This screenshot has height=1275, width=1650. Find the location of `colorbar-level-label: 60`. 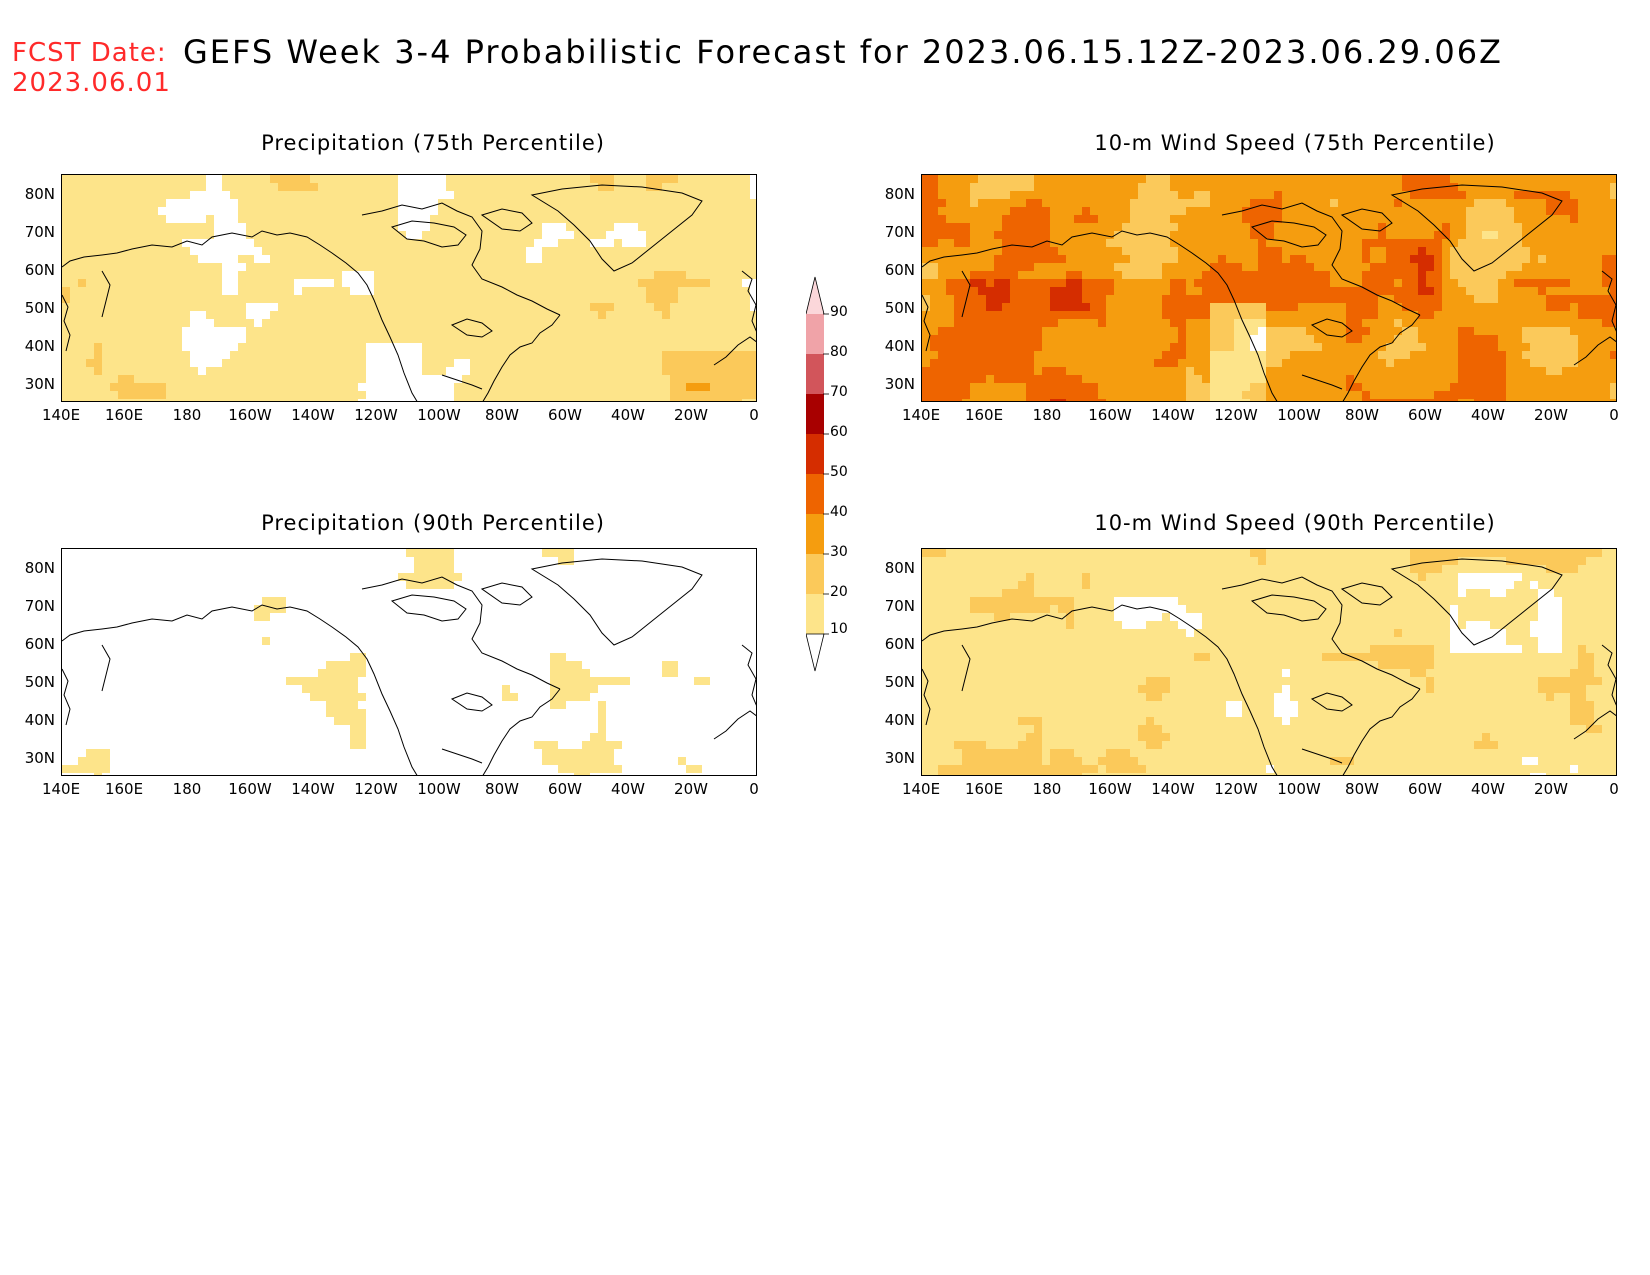

colorbar-level-label: 60 is located at coordinates (839, 432).